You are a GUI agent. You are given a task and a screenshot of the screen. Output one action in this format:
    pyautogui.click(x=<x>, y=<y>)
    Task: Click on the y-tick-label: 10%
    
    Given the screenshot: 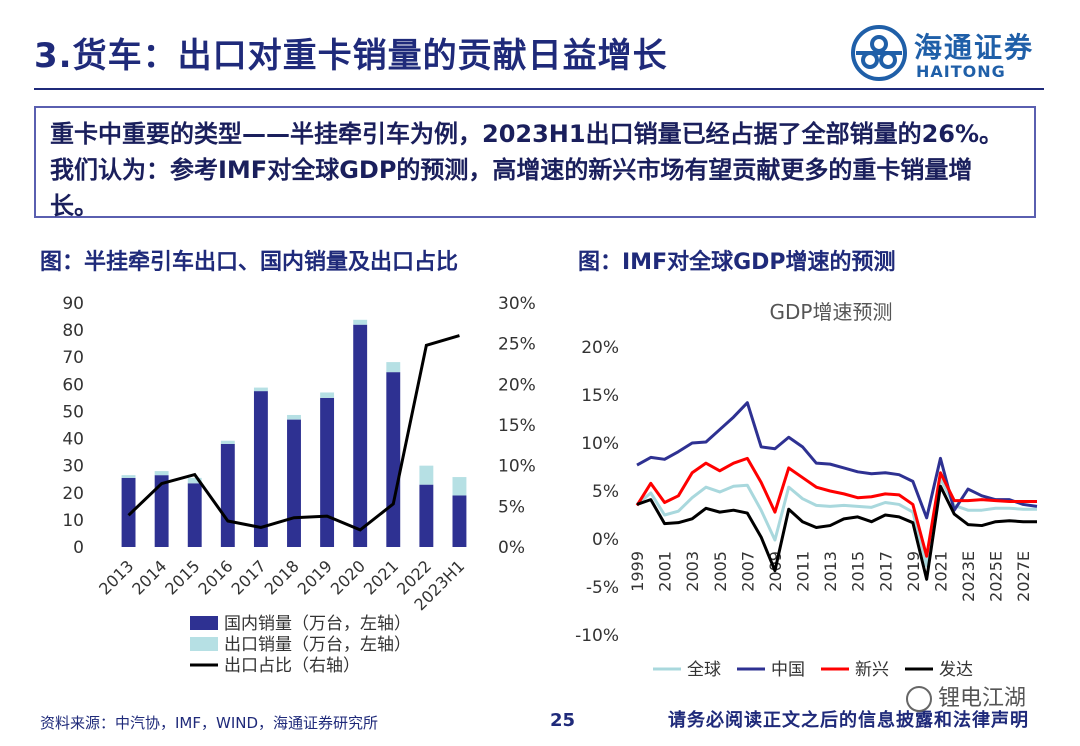 What is the action you would take?
    pyautogui.click(x=600, y=444)
    